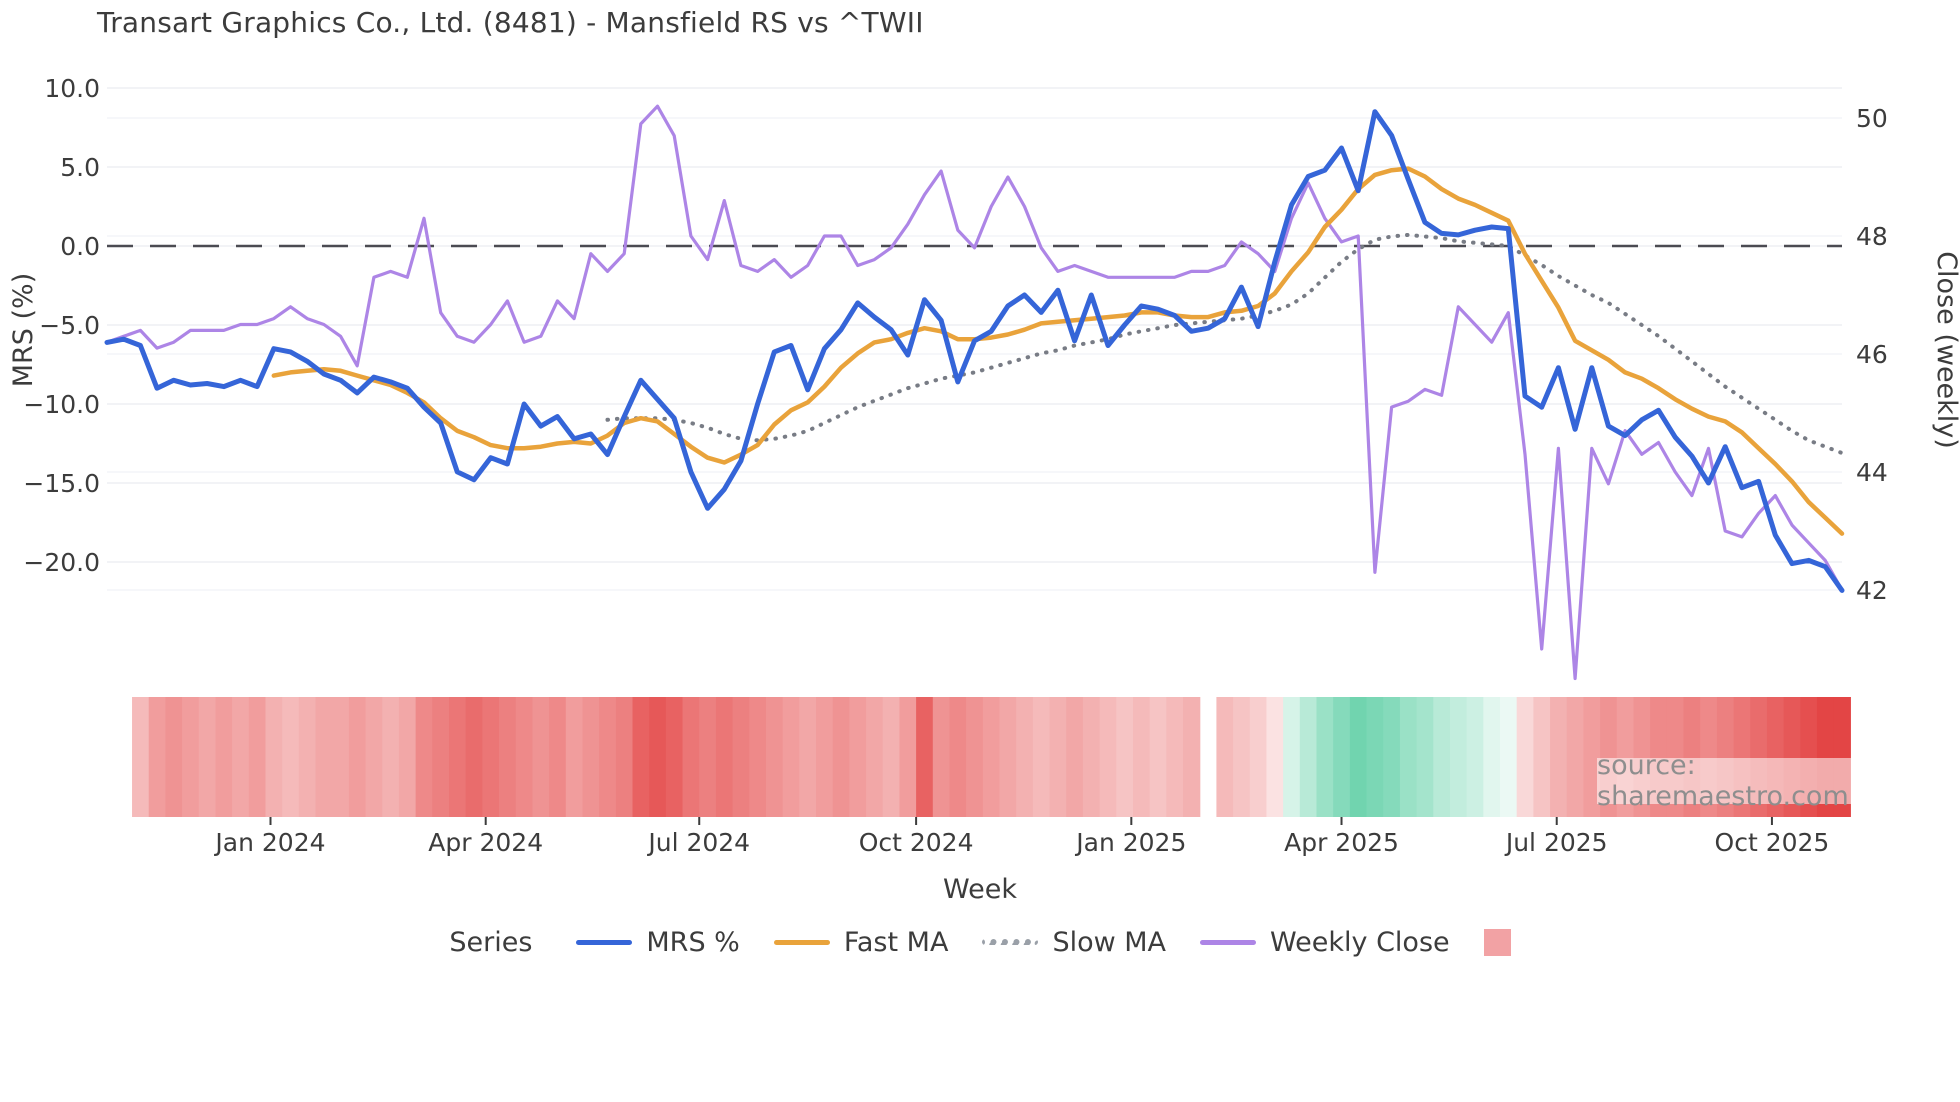  Describe the element at coordinates (491, 942) in the screenshot. I see `legend-title: Series` at that location.